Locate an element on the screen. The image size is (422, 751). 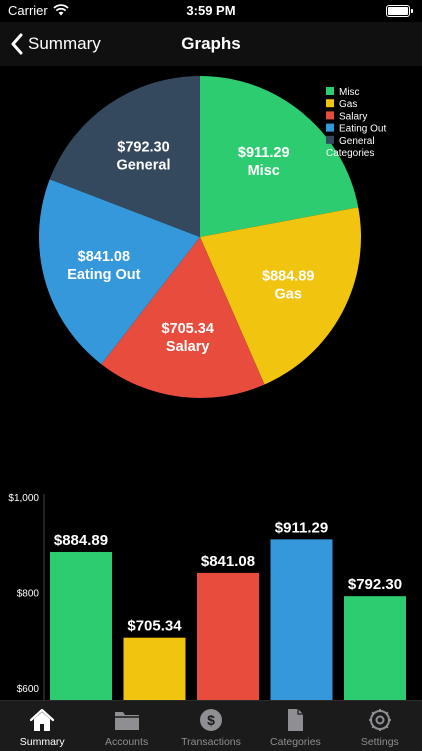
wifi-icon is located at coordinates (61, 10).